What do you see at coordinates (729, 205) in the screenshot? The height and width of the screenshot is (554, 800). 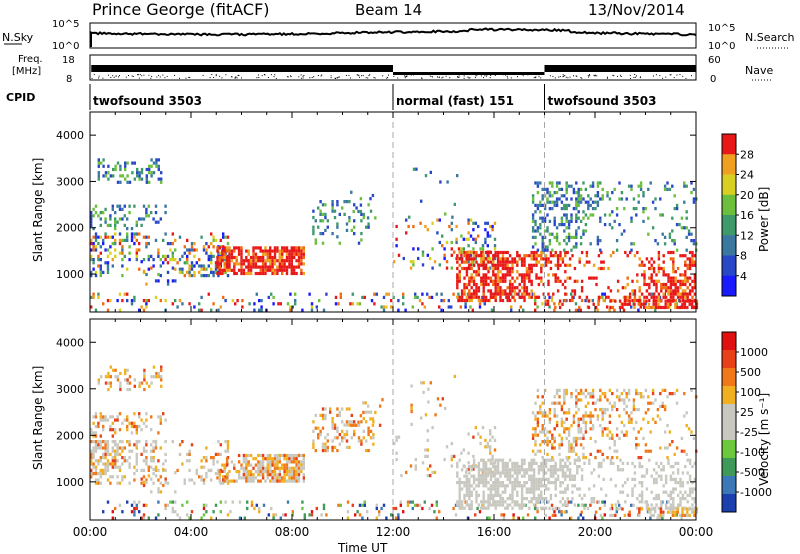 I see `power-colorbar-swatch` at bounding box center [729, 205].